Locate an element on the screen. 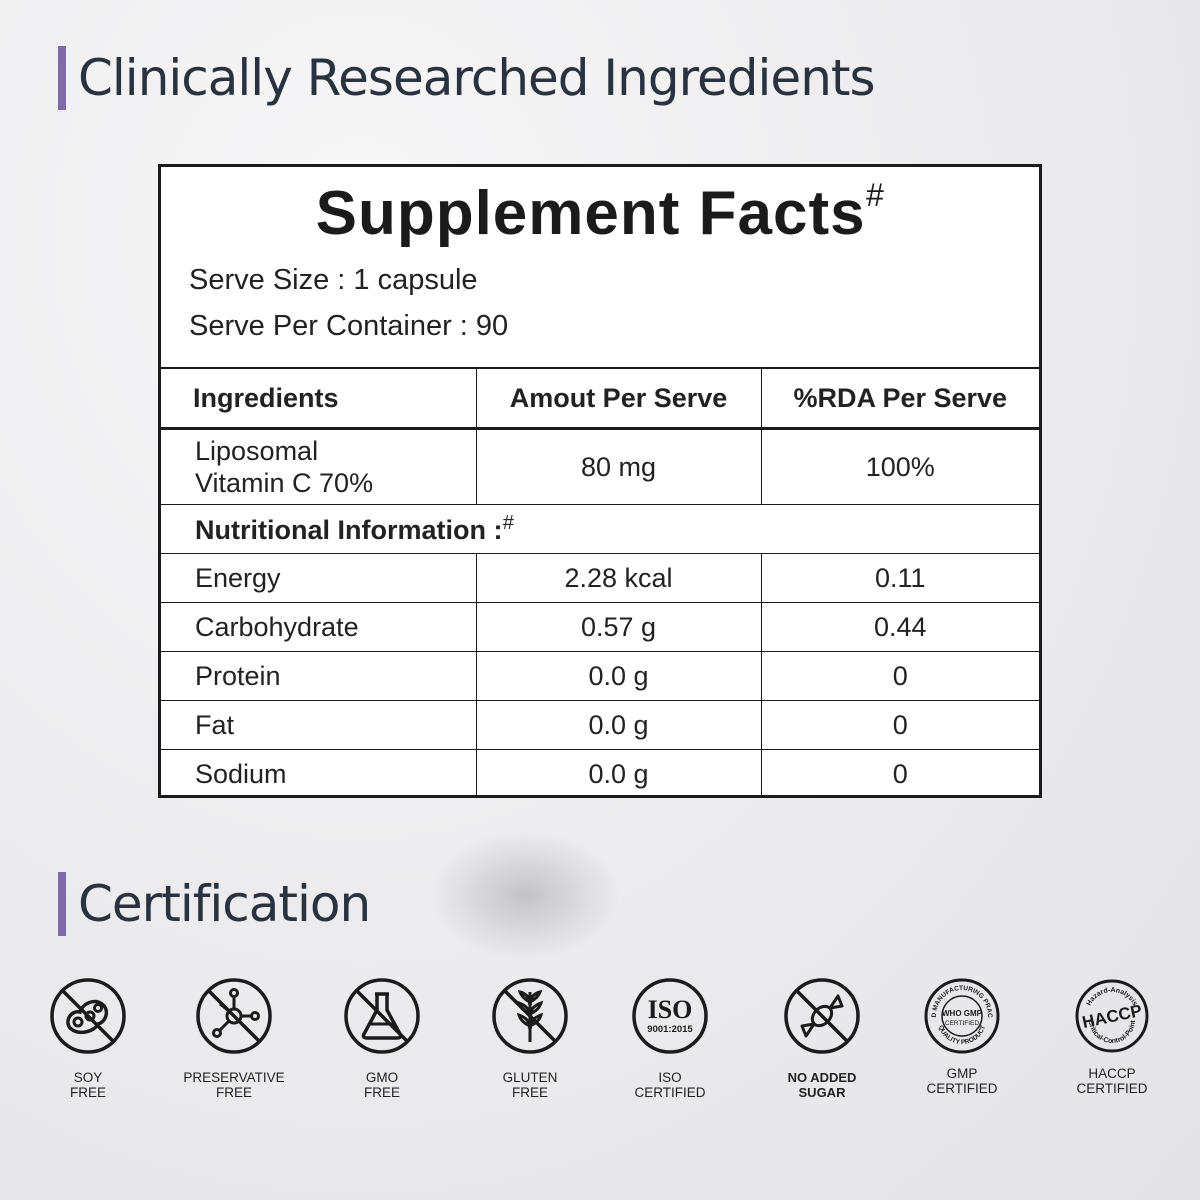  cert-label: GMO FREE is located at coordinates (382, 1085).